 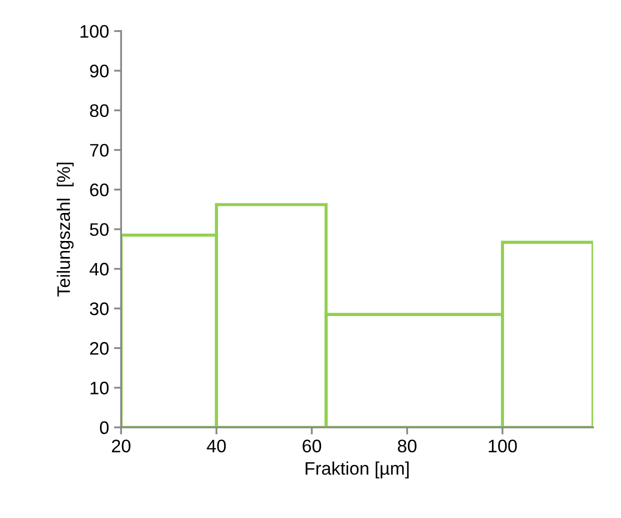 I want to click on y-tick-label: 90, so click(x=99, y=71).